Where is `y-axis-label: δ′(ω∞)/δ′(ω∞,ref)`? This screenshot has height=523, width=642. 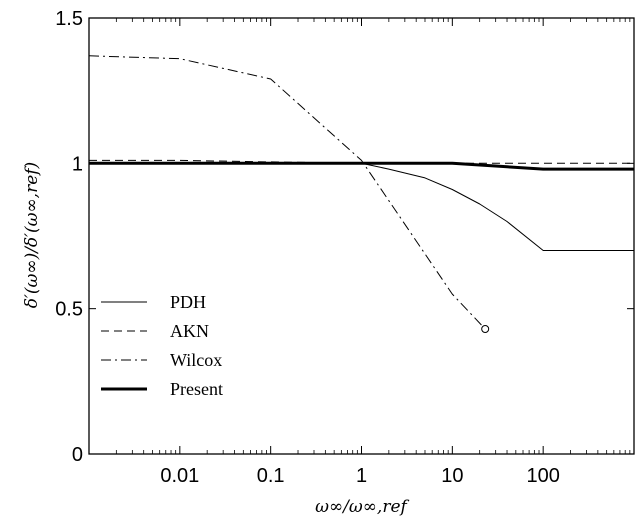
y-axis-label: δ′(ω∞)/δ′(ω∞,ref) is located at coordinates (32, 235).